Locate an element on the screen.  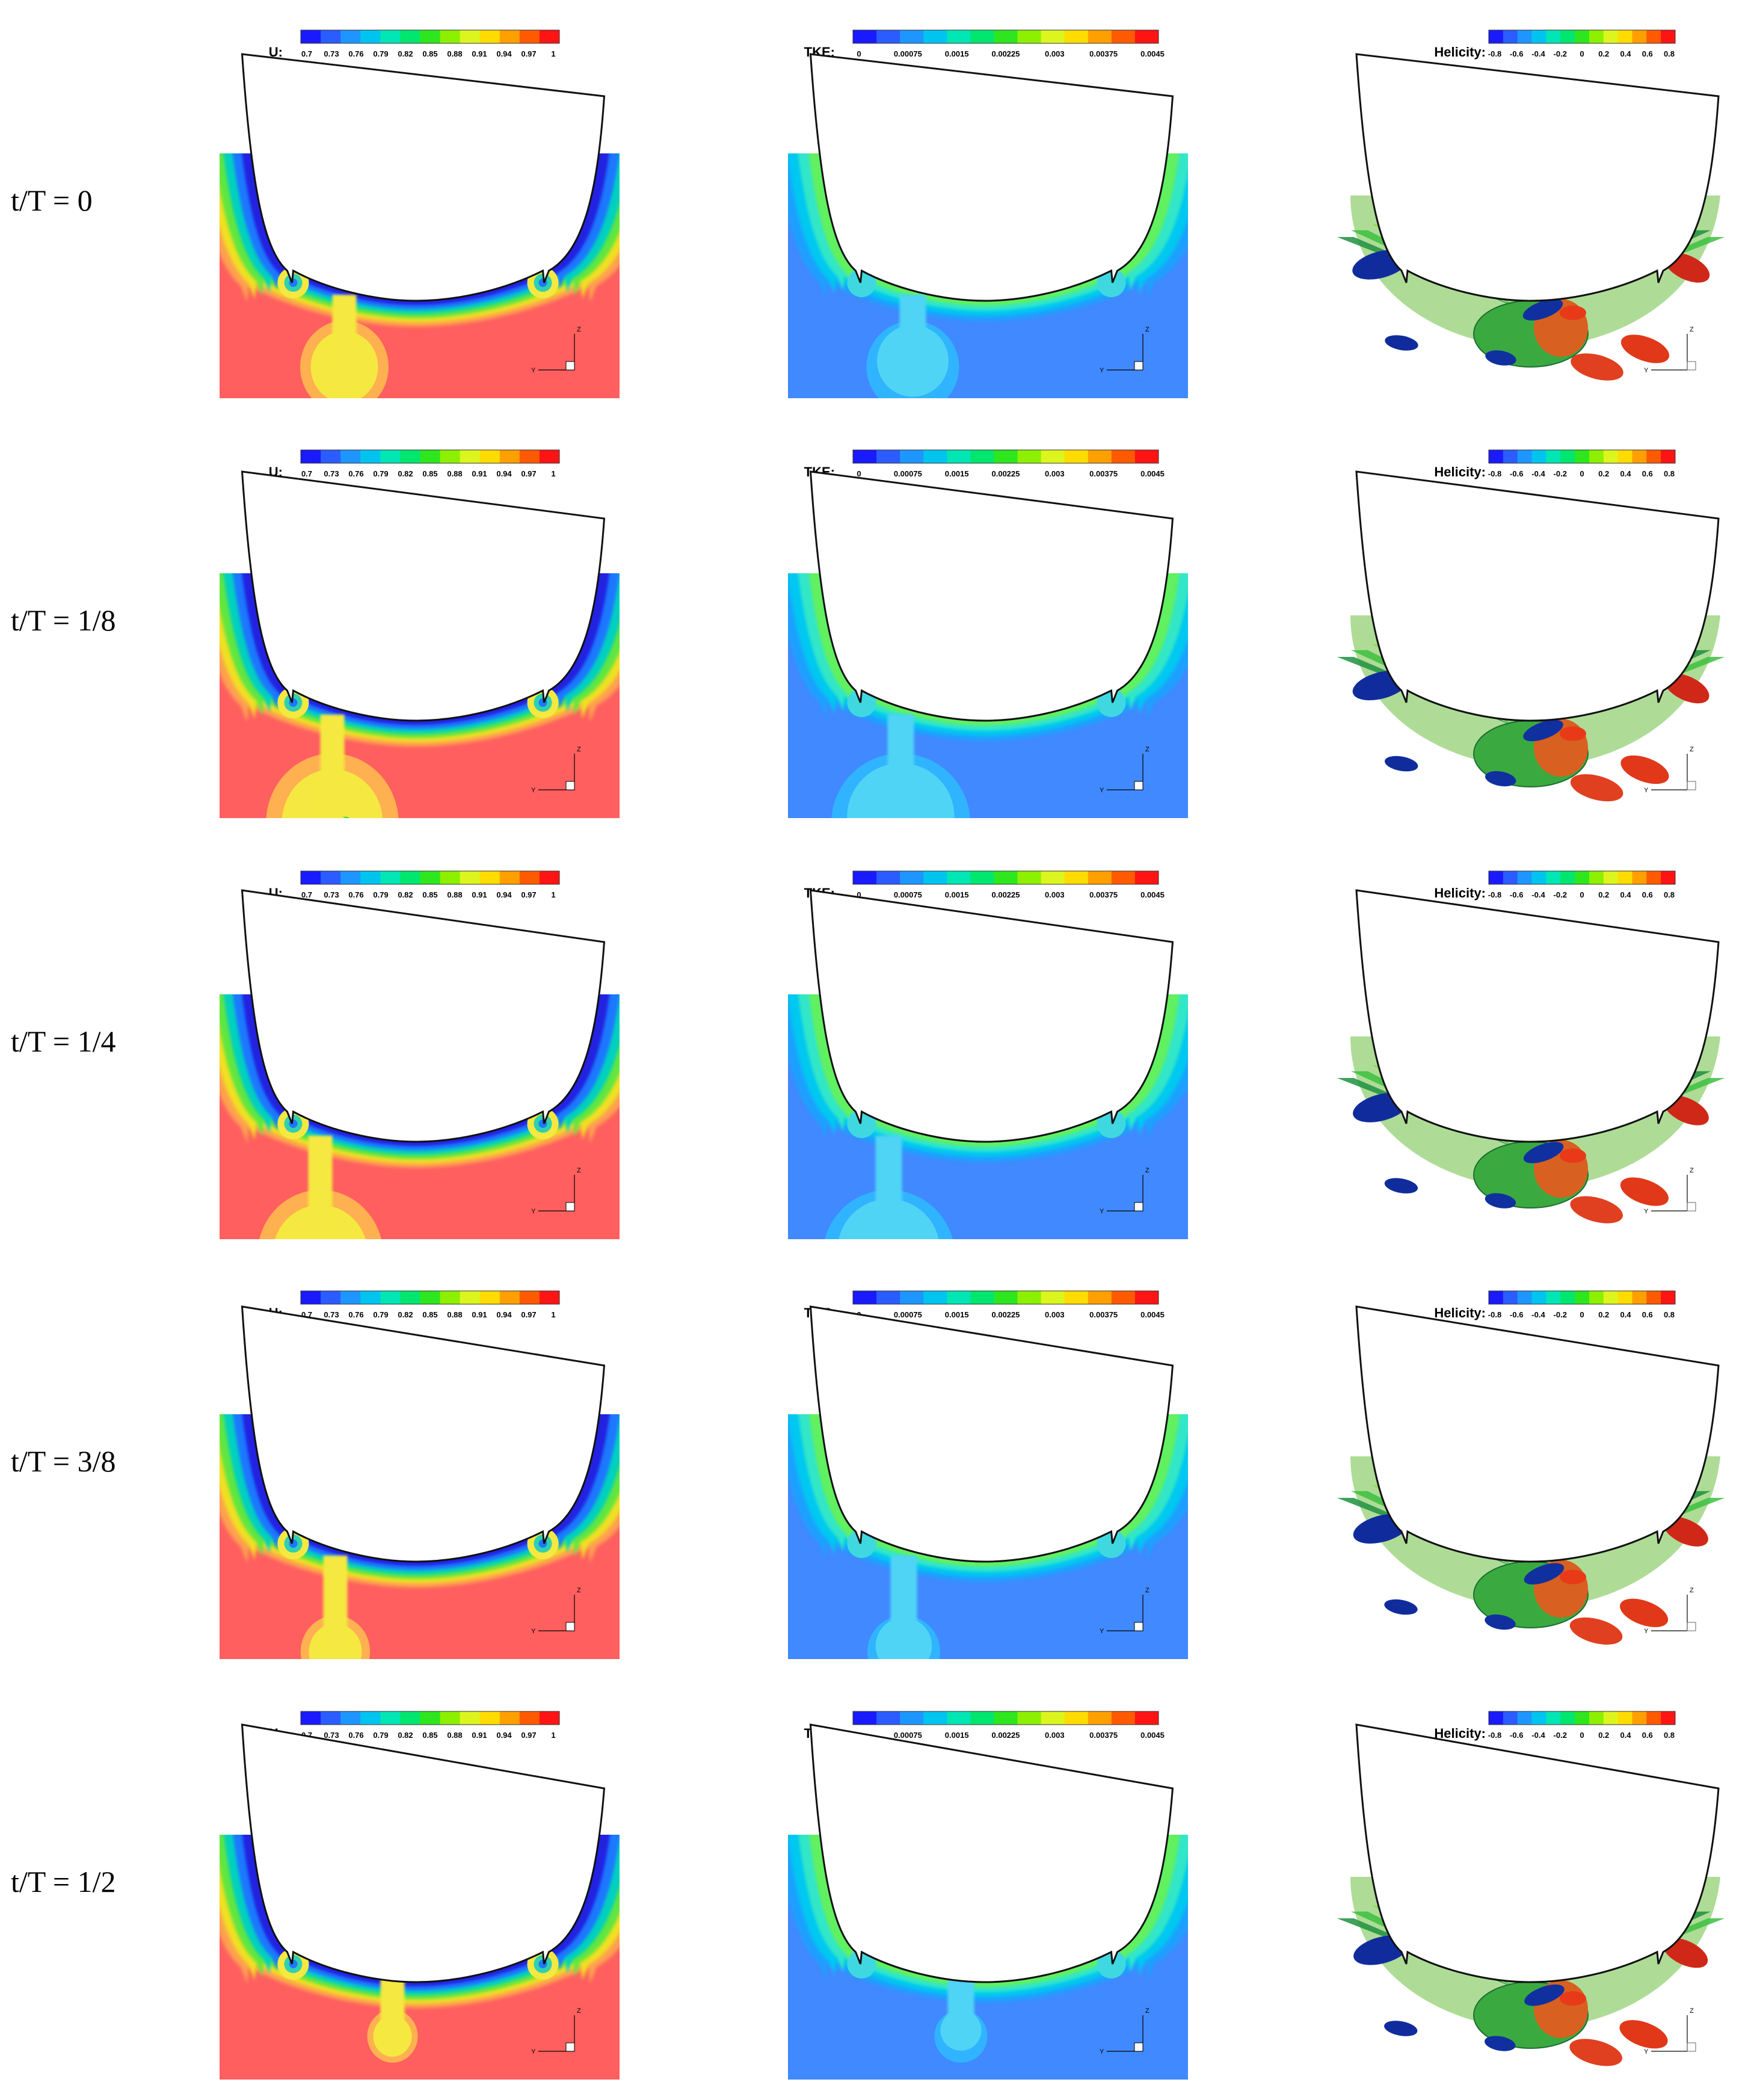
axis-y-label: Y is located at coordinates (1102, 1631).